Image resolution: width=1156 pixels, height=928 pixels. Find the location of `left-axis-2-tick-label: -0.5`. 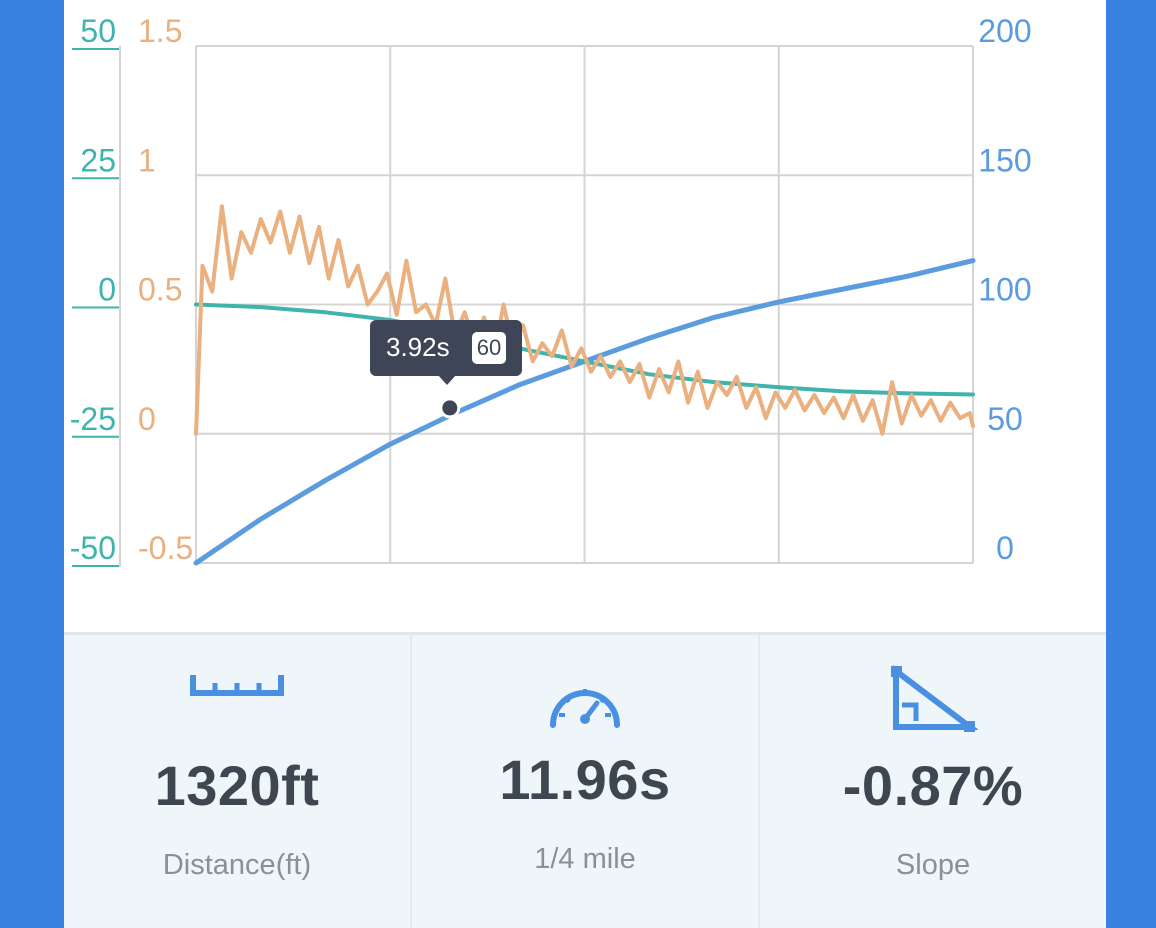

left-axis-2-tick-label: -0.5 is located at coordinates (165, 548).